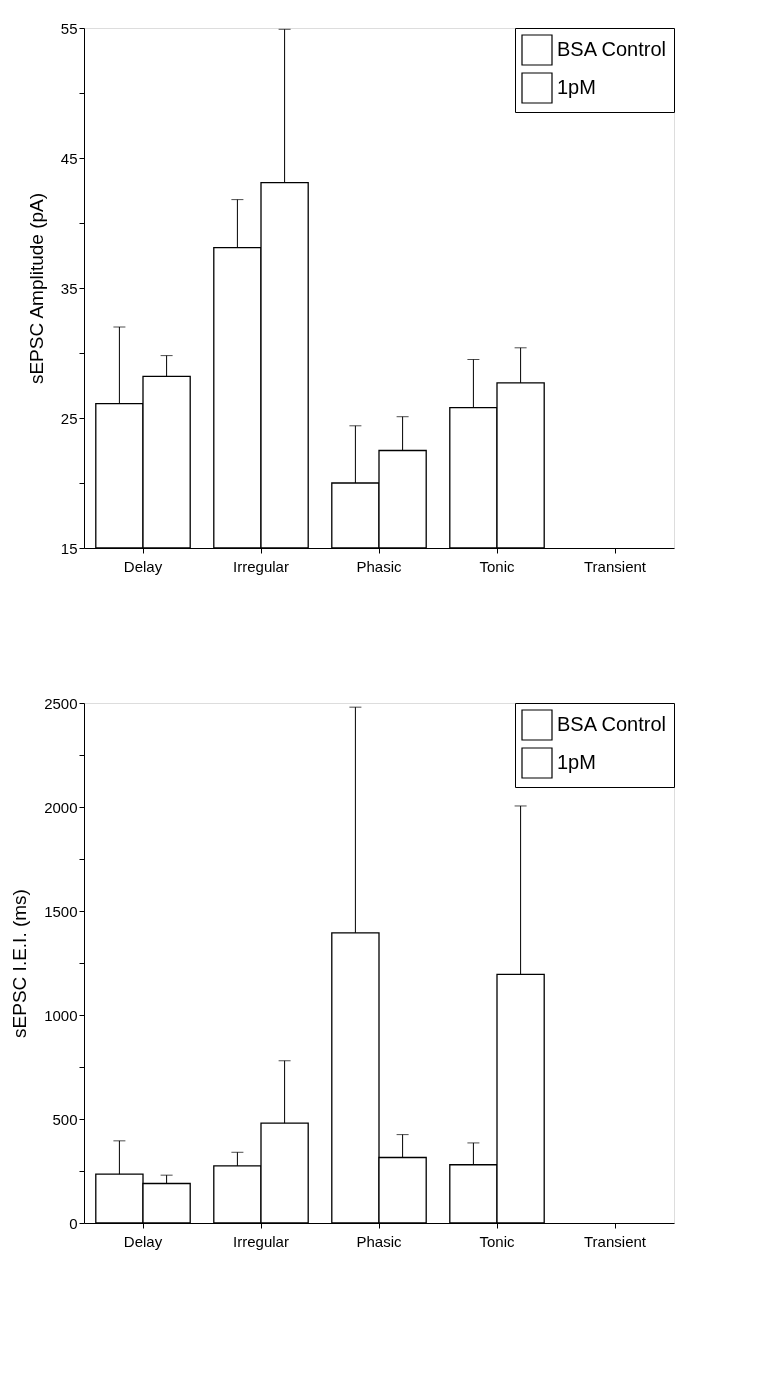  I want to click on y-tick-label: 2500, so click(61, 703).